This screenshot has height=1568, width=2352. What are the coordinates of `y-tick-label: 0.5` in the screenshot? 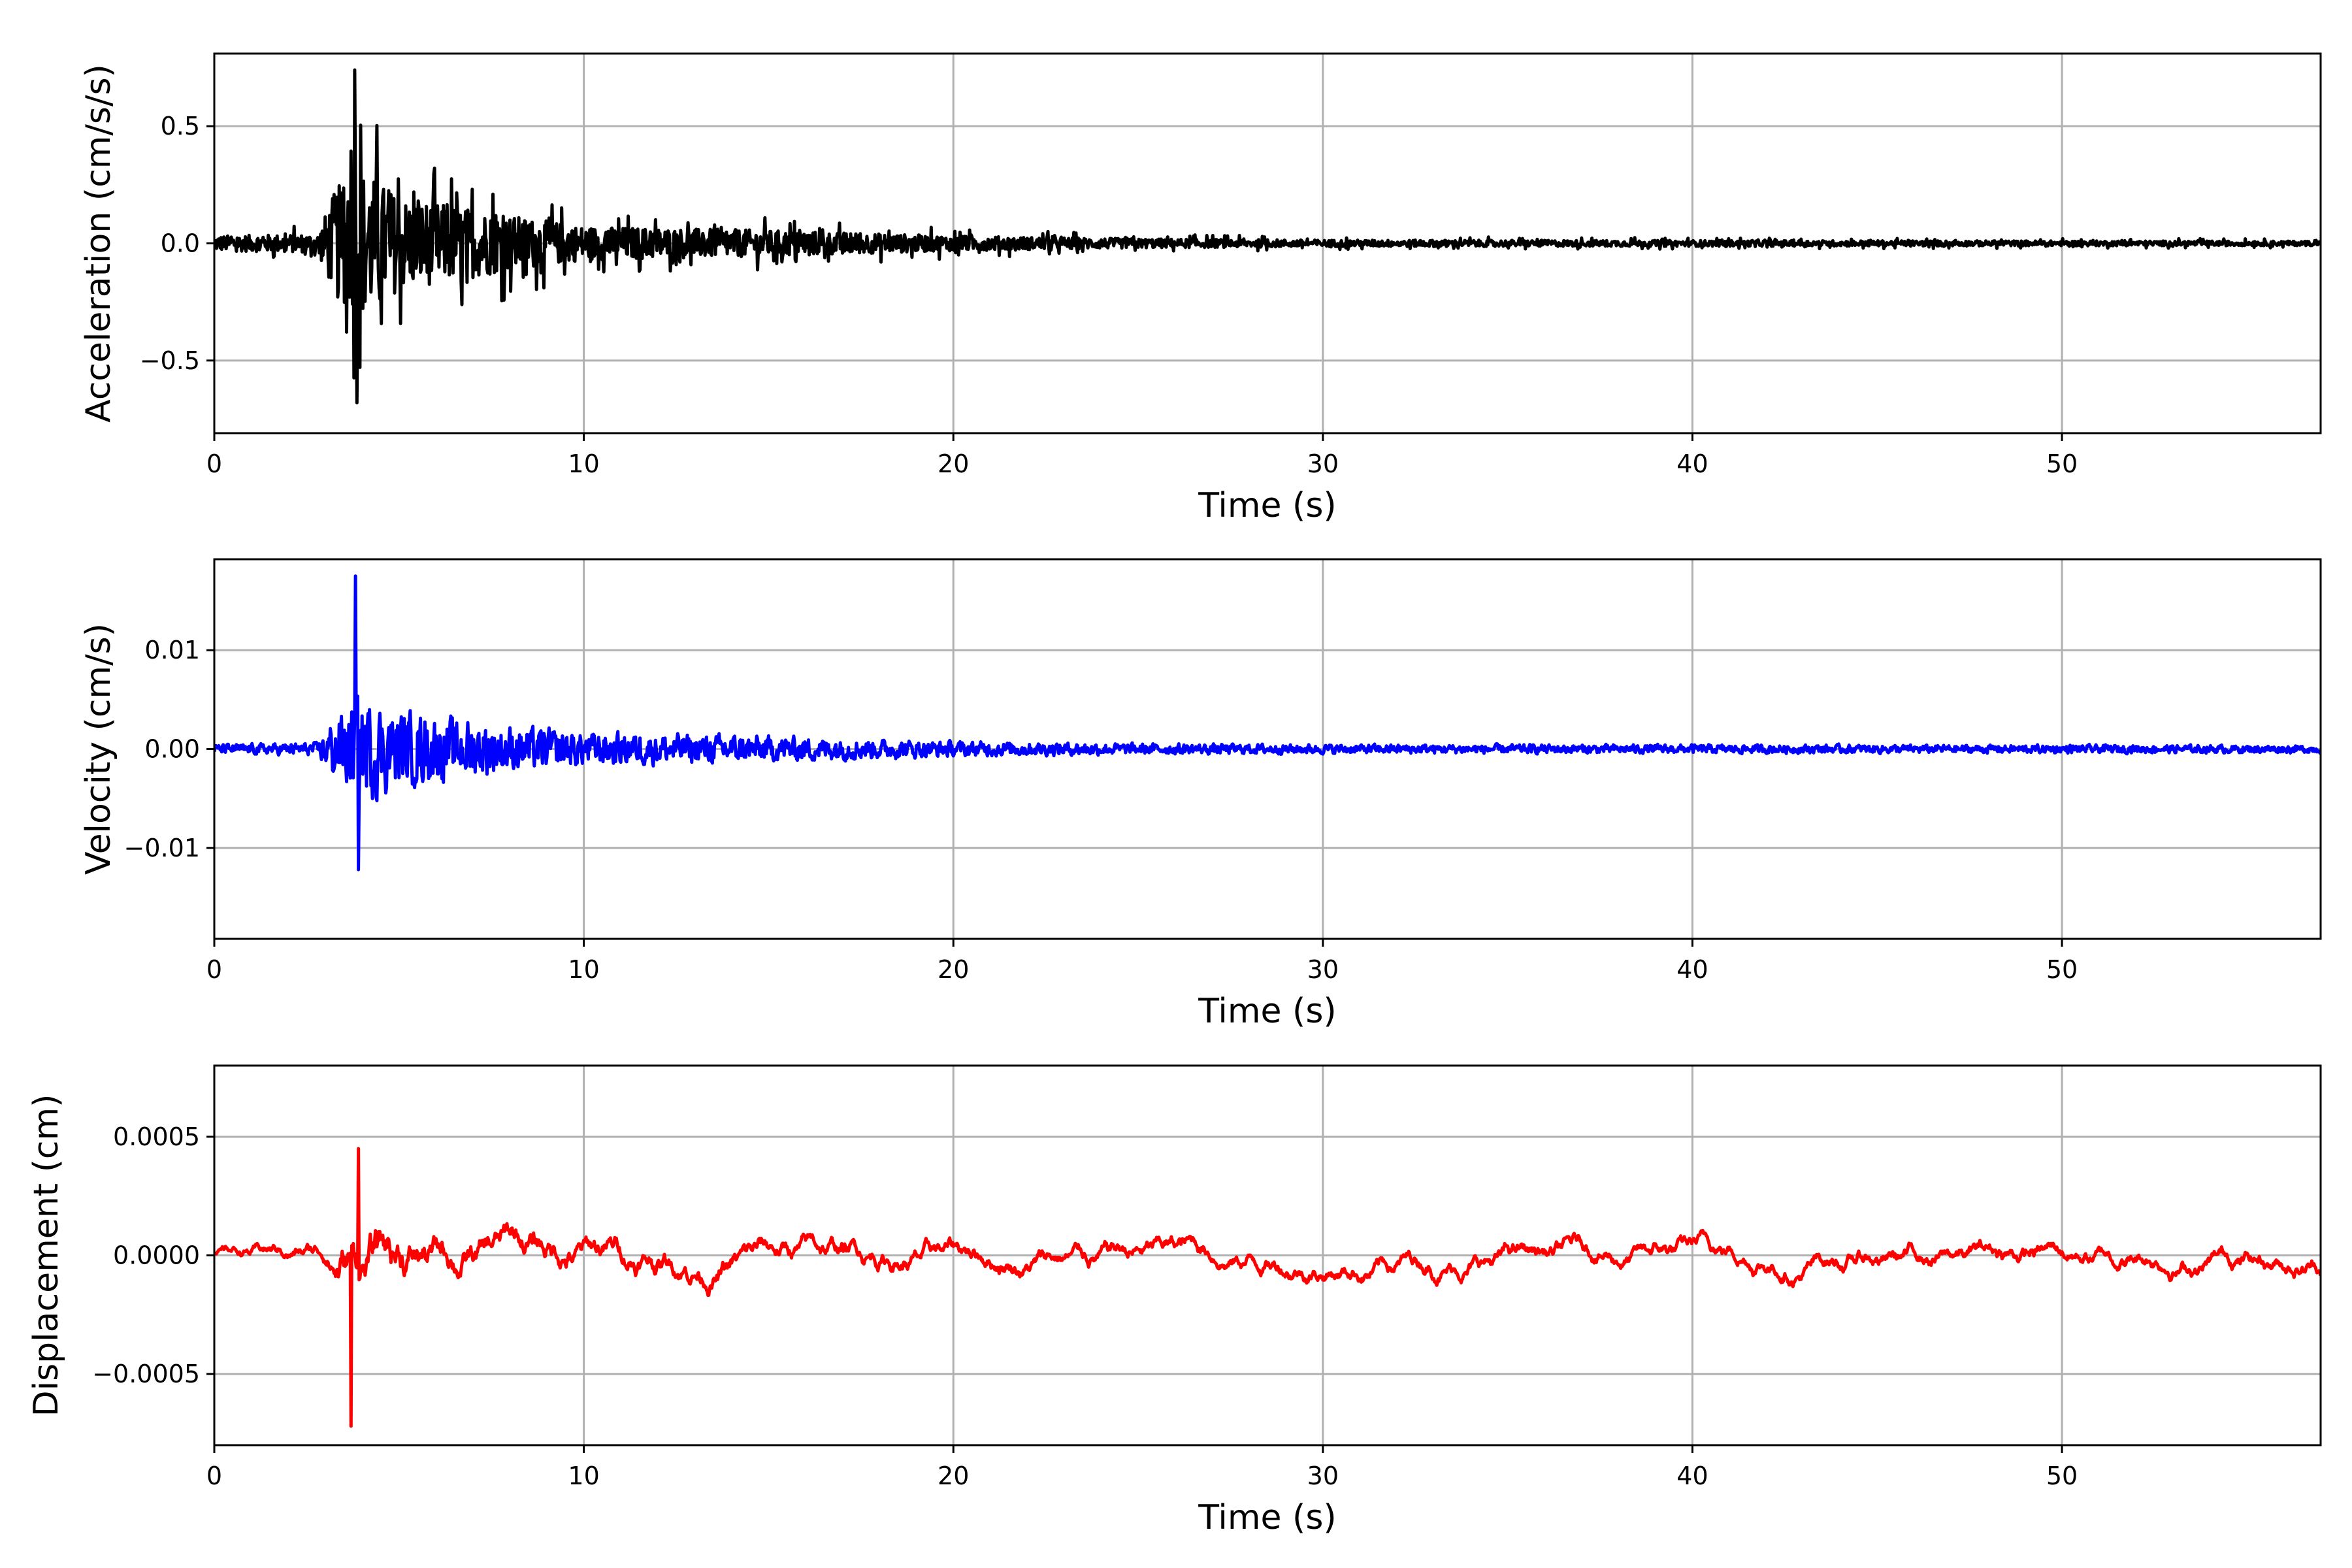 It's located at (180, 126).